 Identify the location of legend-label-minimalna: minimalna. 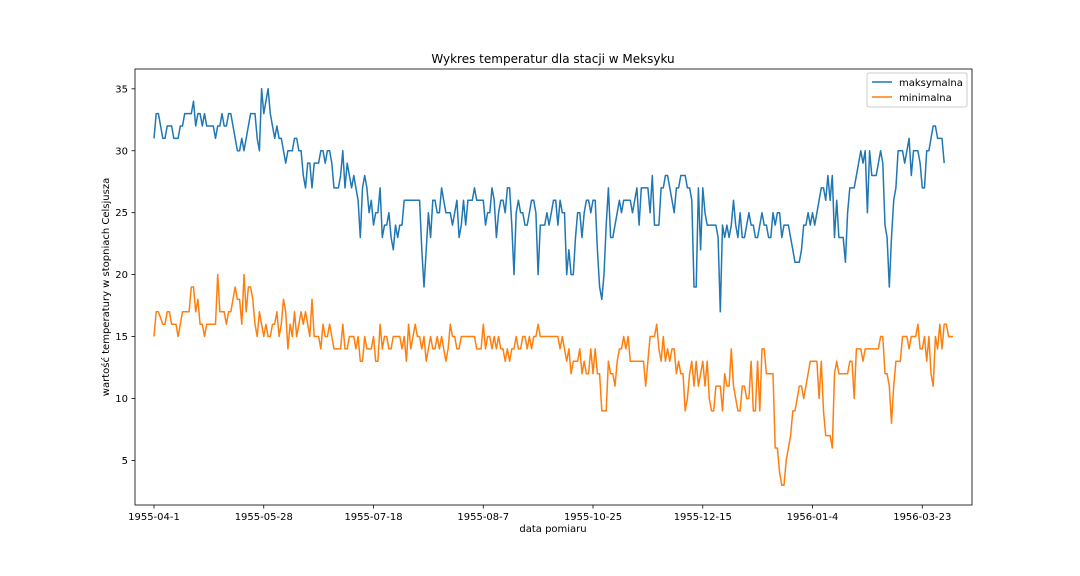
(925, 98).